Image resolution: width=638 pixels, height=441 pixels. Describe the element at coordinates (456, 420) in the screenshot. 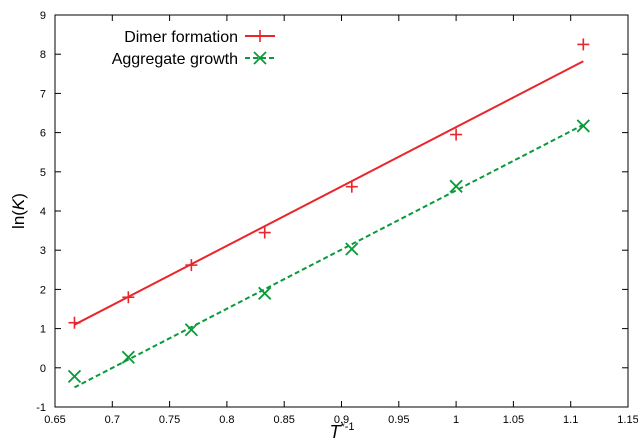

I see `x-tick-label-7: 1` at that location.